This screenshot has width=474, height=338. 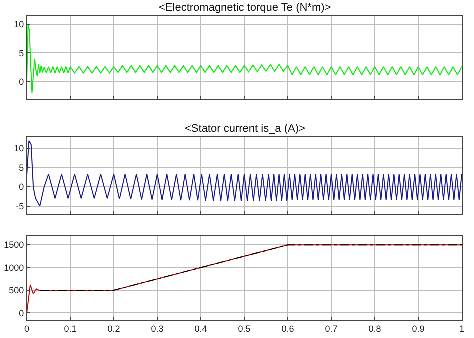 I want to click on x-tick-label: 0.4, so click(x=201, y=329).